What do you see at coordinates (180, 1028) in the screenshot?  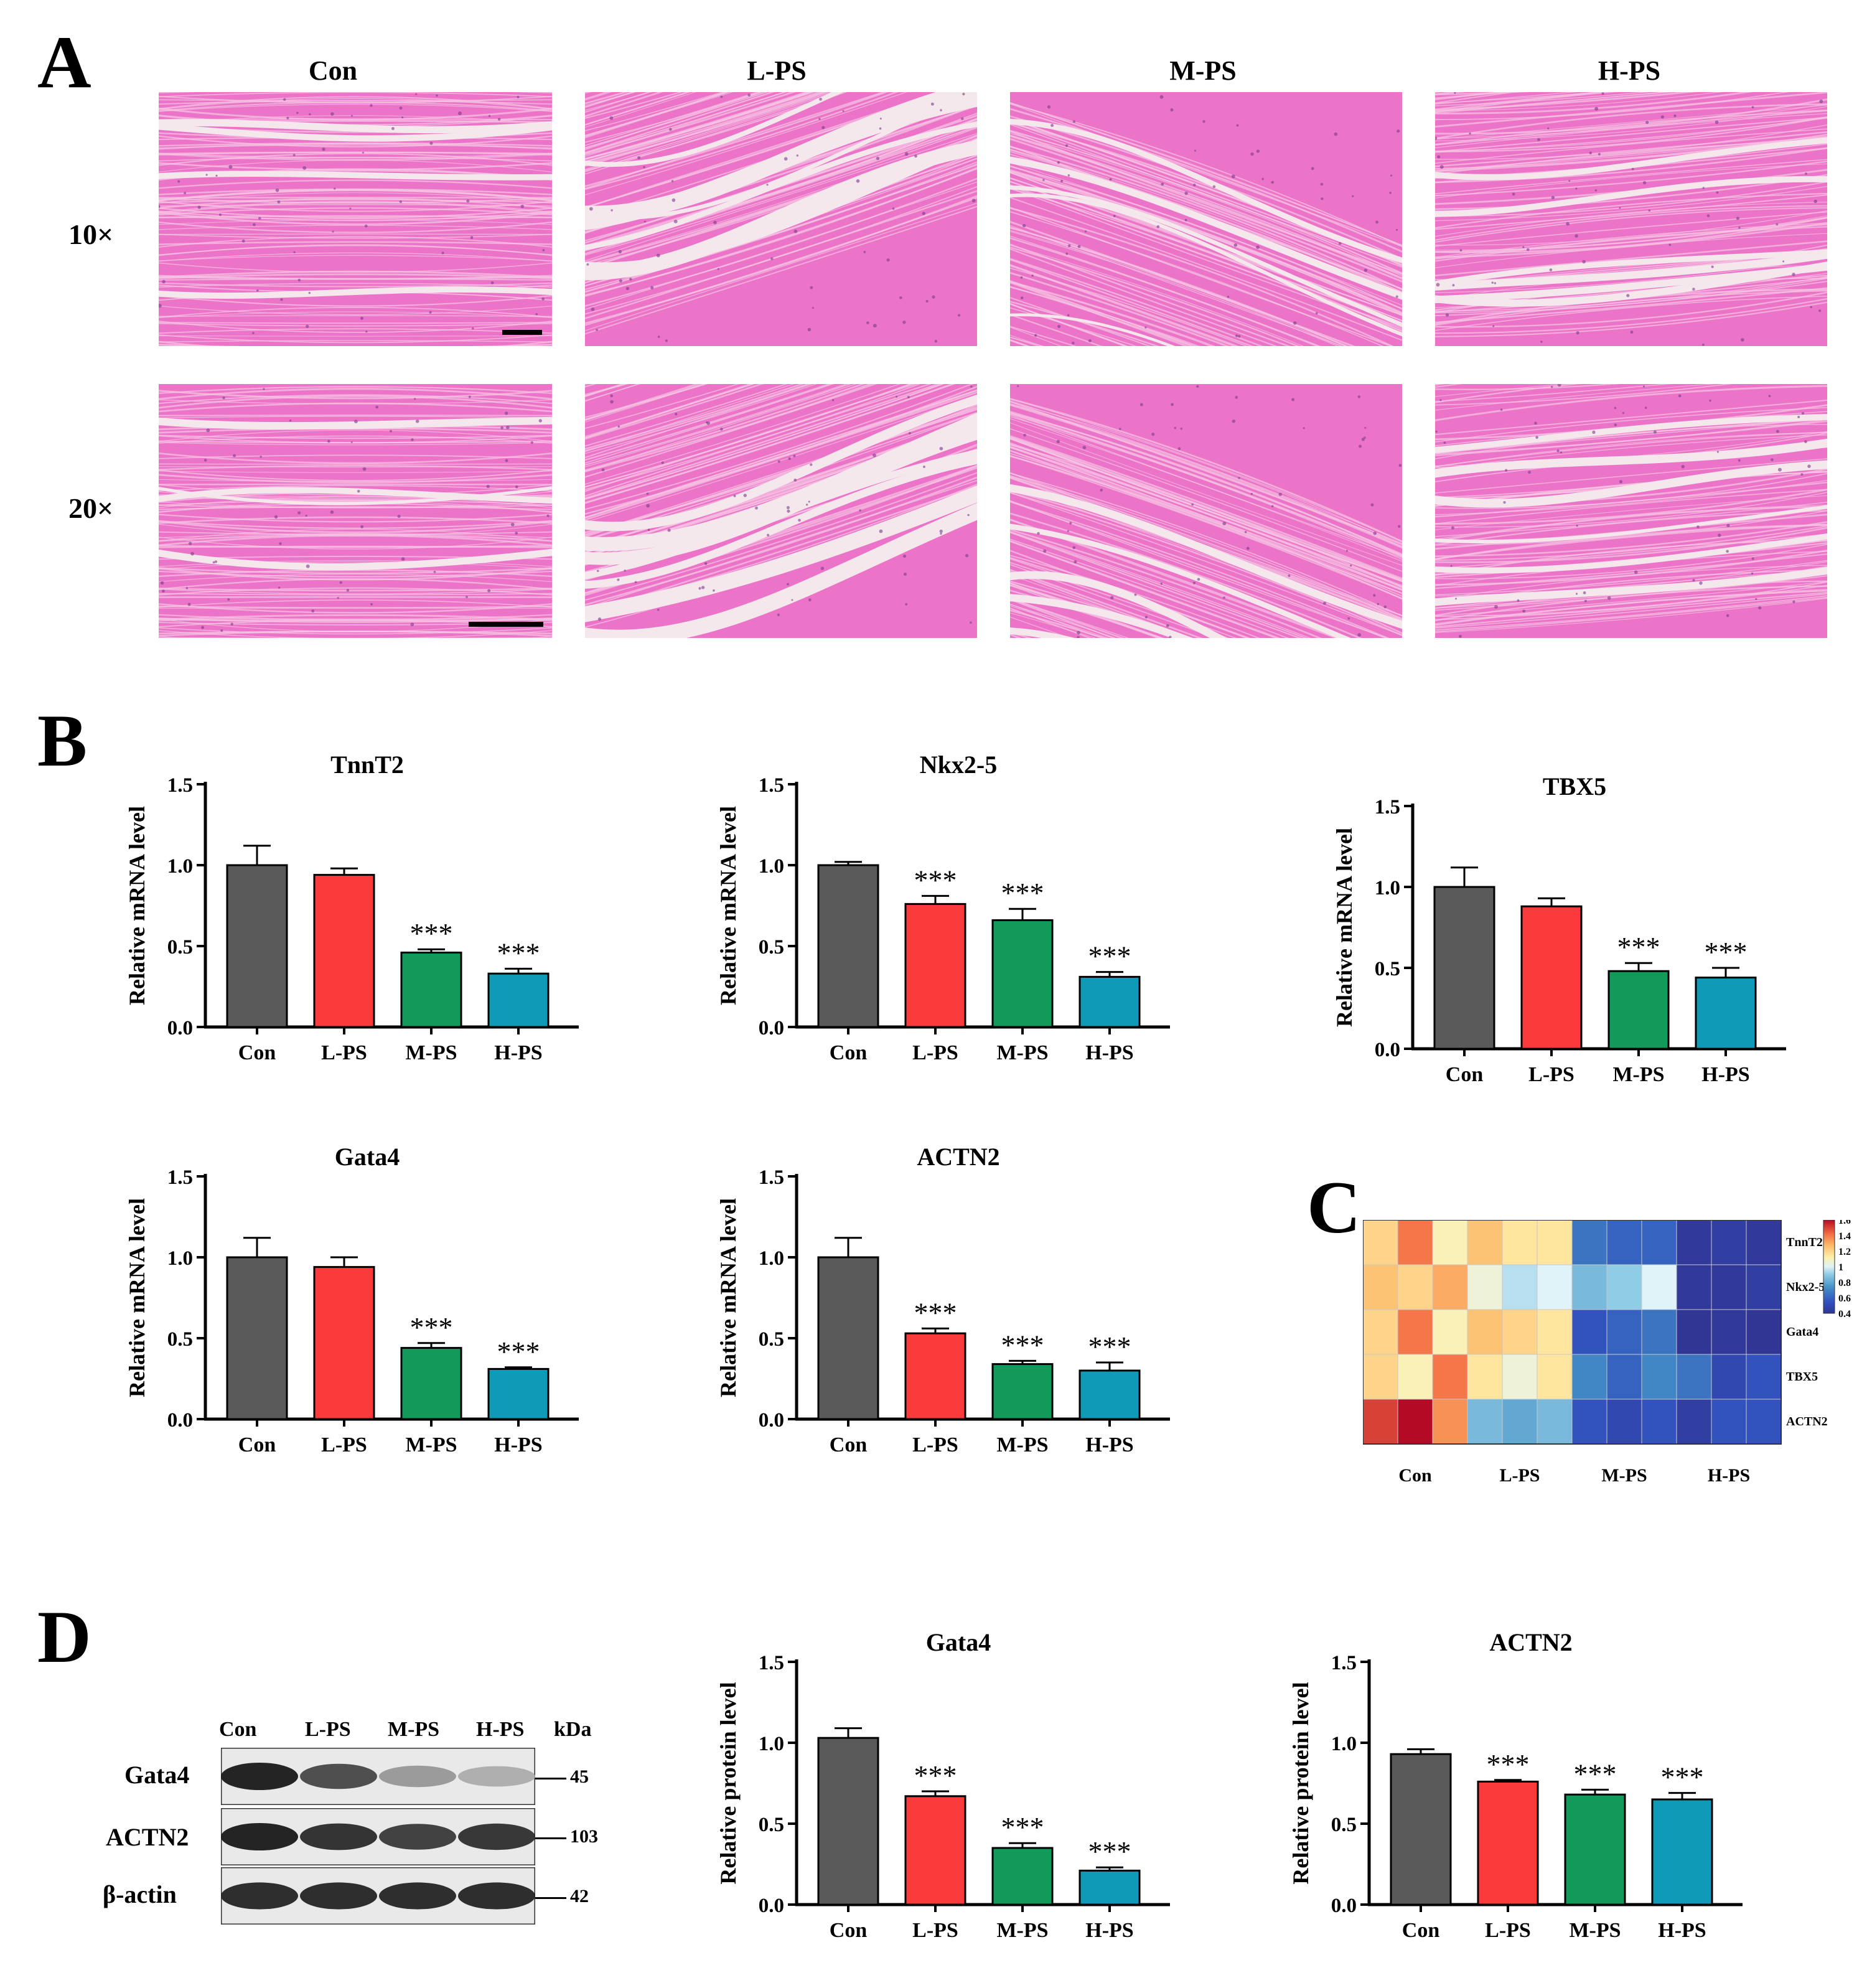 I see `y-tick-label: 0.0` at bounding box center [180, 1028].